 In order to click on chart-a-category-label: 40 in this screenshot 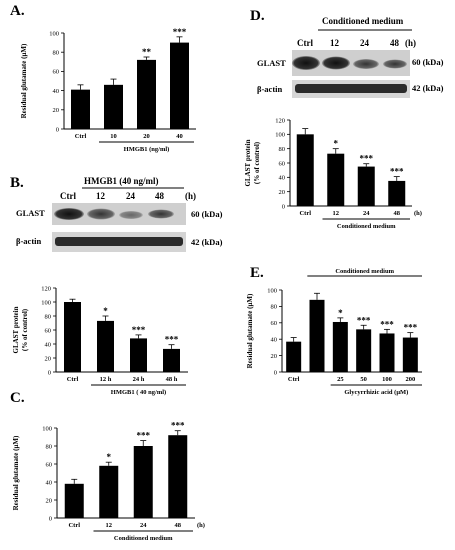, I will do `click(179, 136)`.